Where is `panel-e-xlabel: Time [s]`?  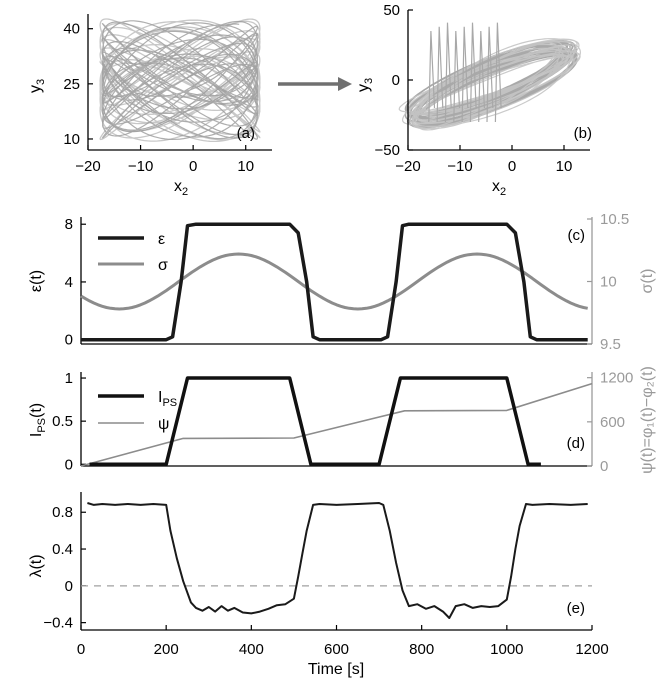
panel-e-xlabel: Time [s] is located at coordinates (336, 669).